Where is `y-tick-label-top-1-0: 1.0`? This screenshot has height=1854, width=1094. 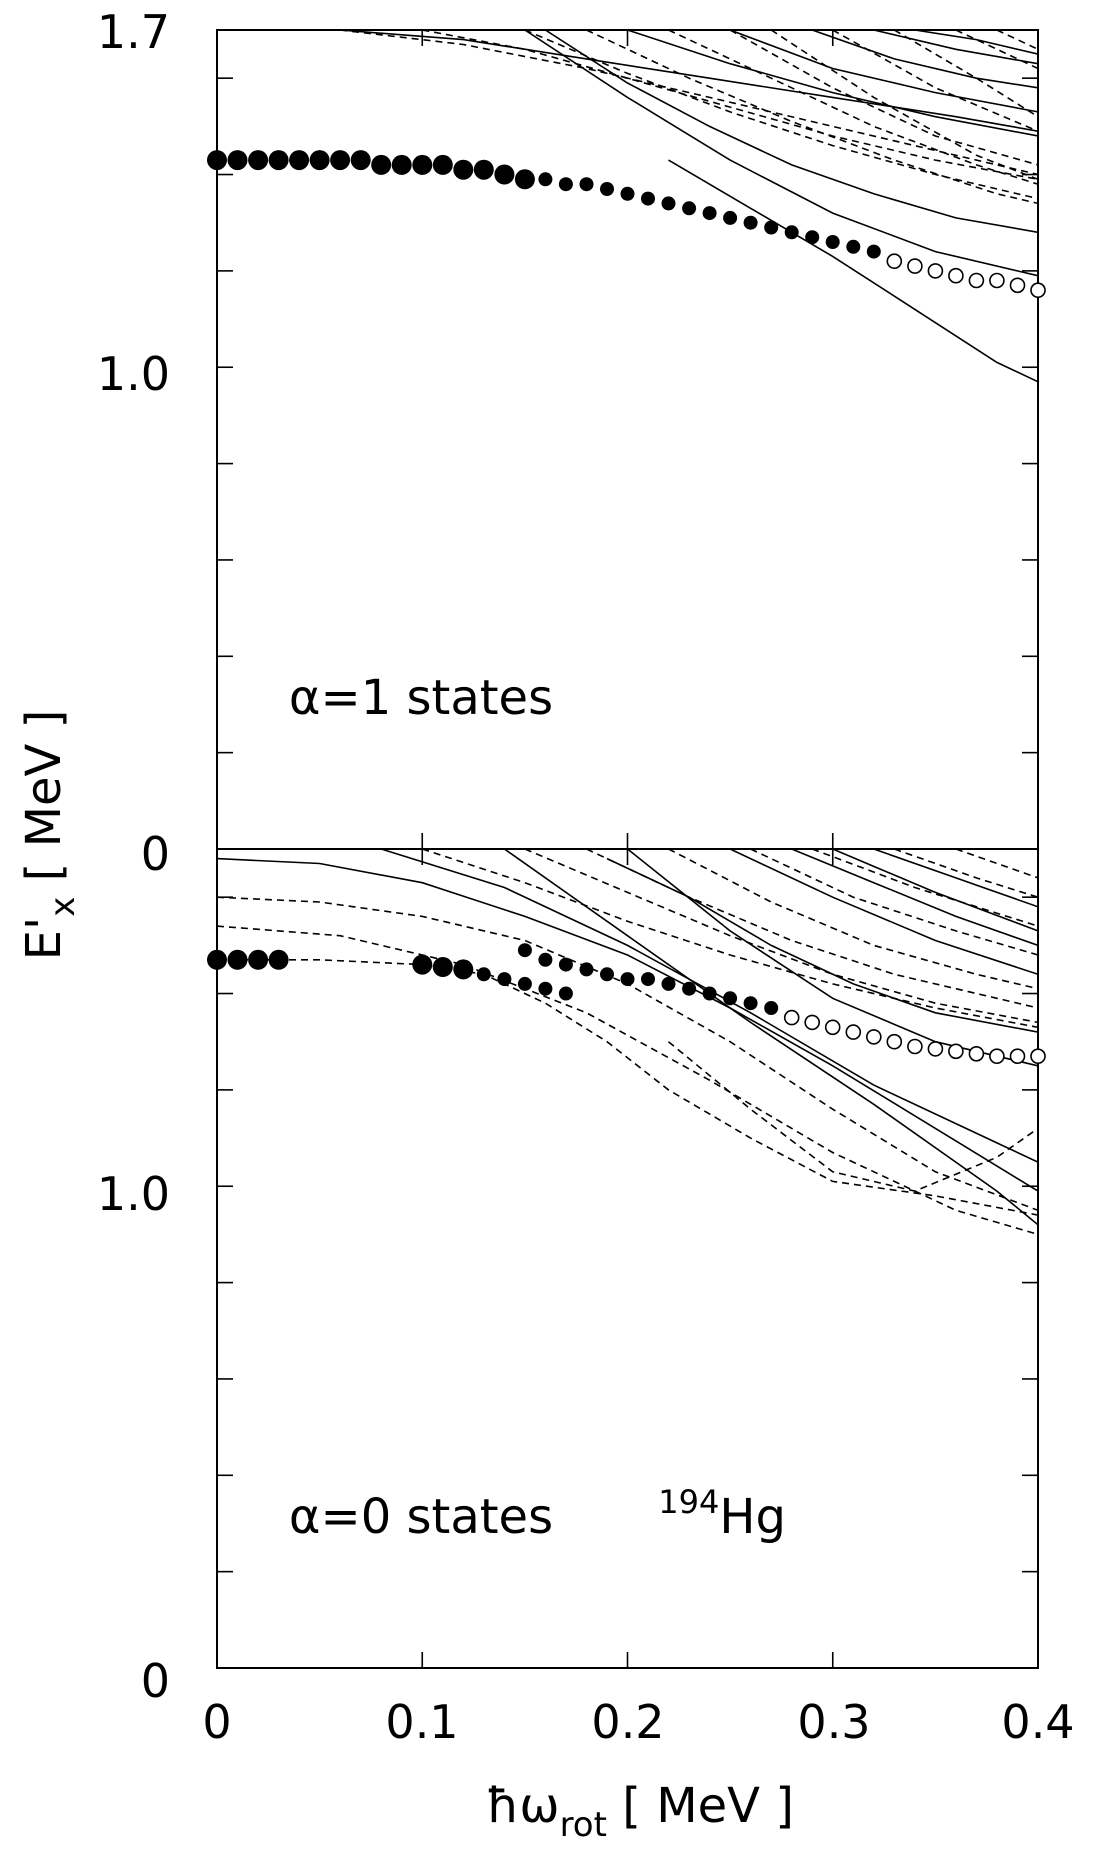
y-tick-label-top-1-0: 1.0 is located at coordinates (133, 374).